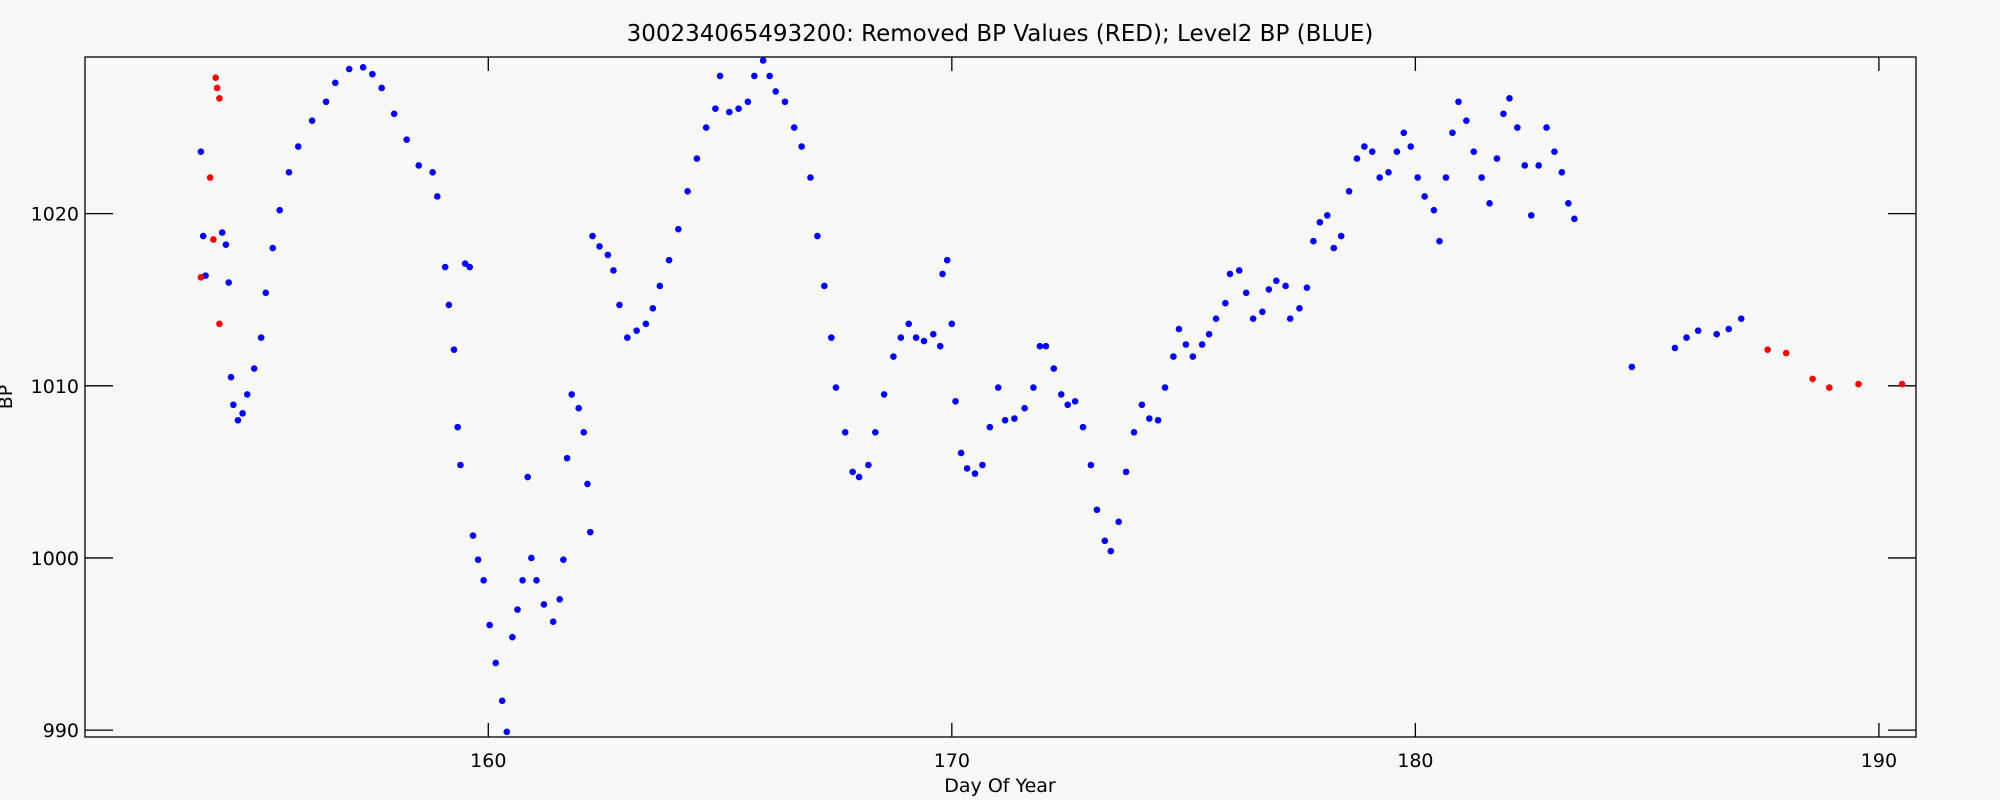 The image size is (2000, 800). Describe the element at coordinates (1000, 786) in the screenshot. I see `x-axis-label: Day Of Year` at that location.